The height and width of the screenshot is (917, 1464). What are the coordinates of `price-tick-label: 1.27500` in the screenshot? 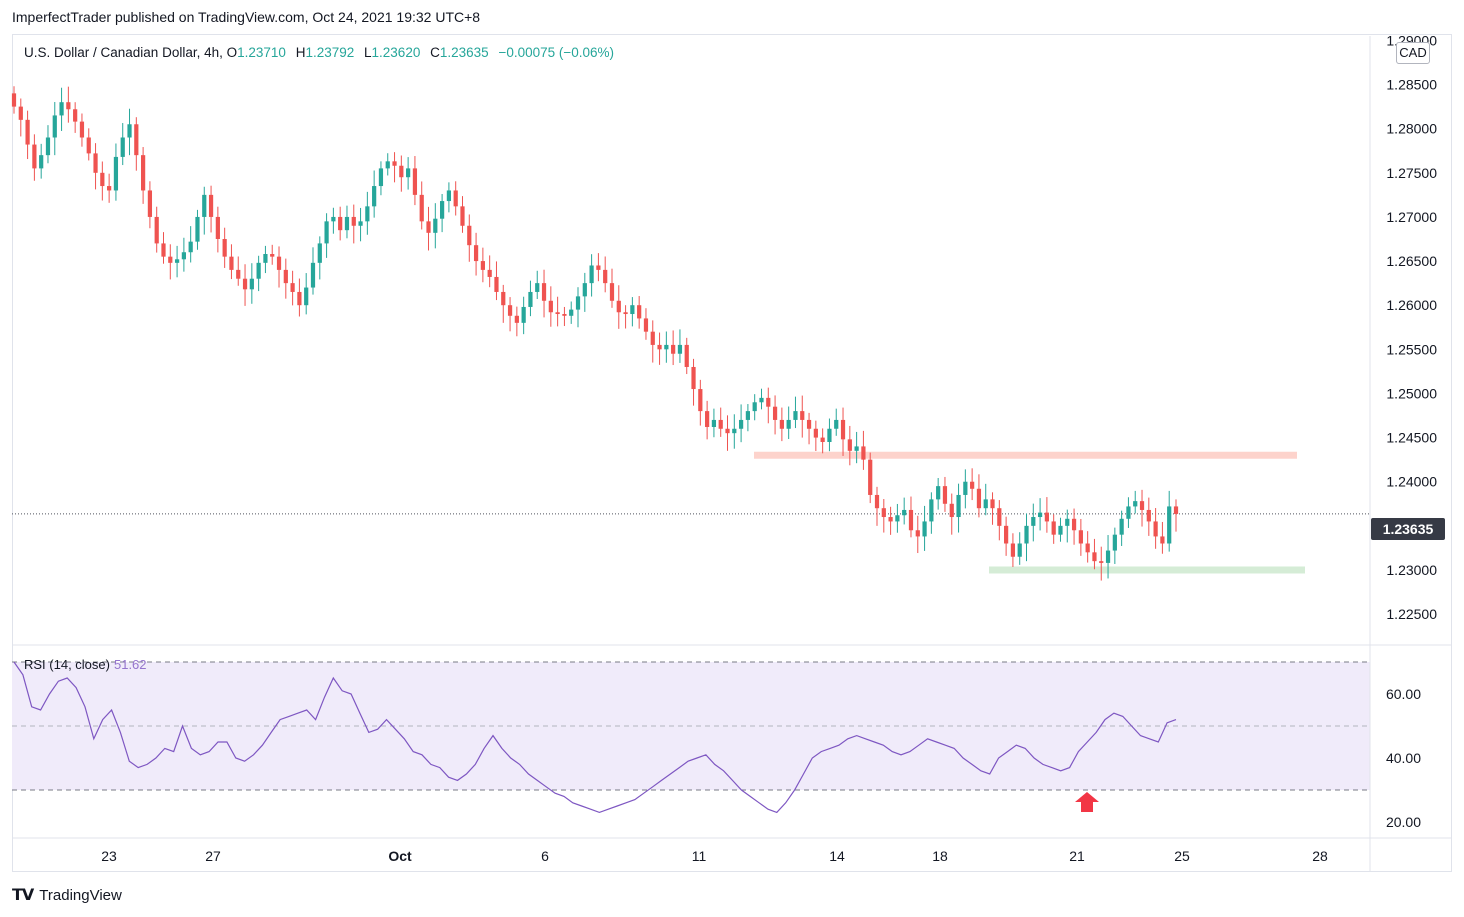 It's located at (1411, 173).